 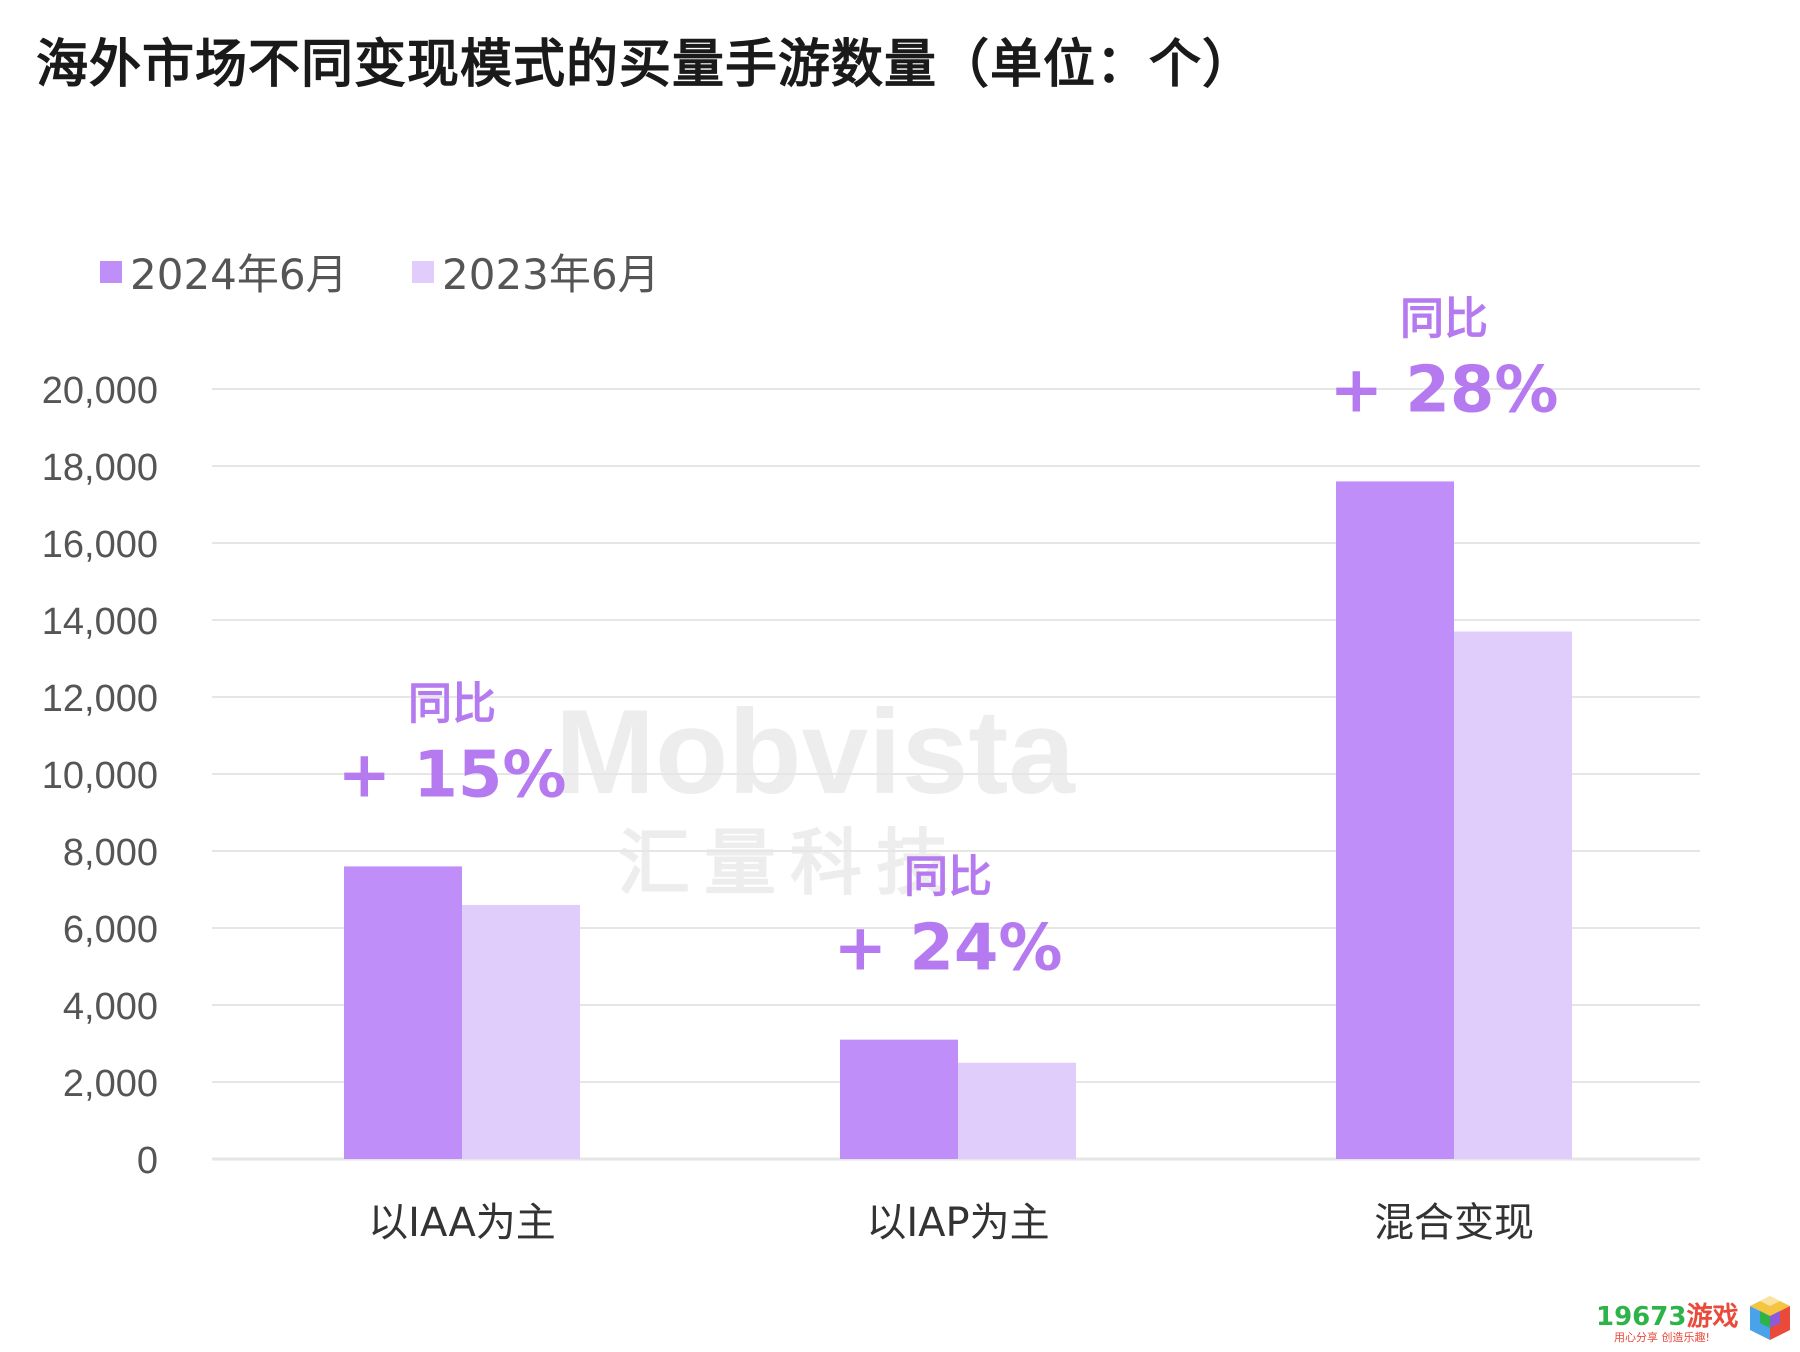 I want to click on logo-number: 19673, so click(x=1641, y=1317).